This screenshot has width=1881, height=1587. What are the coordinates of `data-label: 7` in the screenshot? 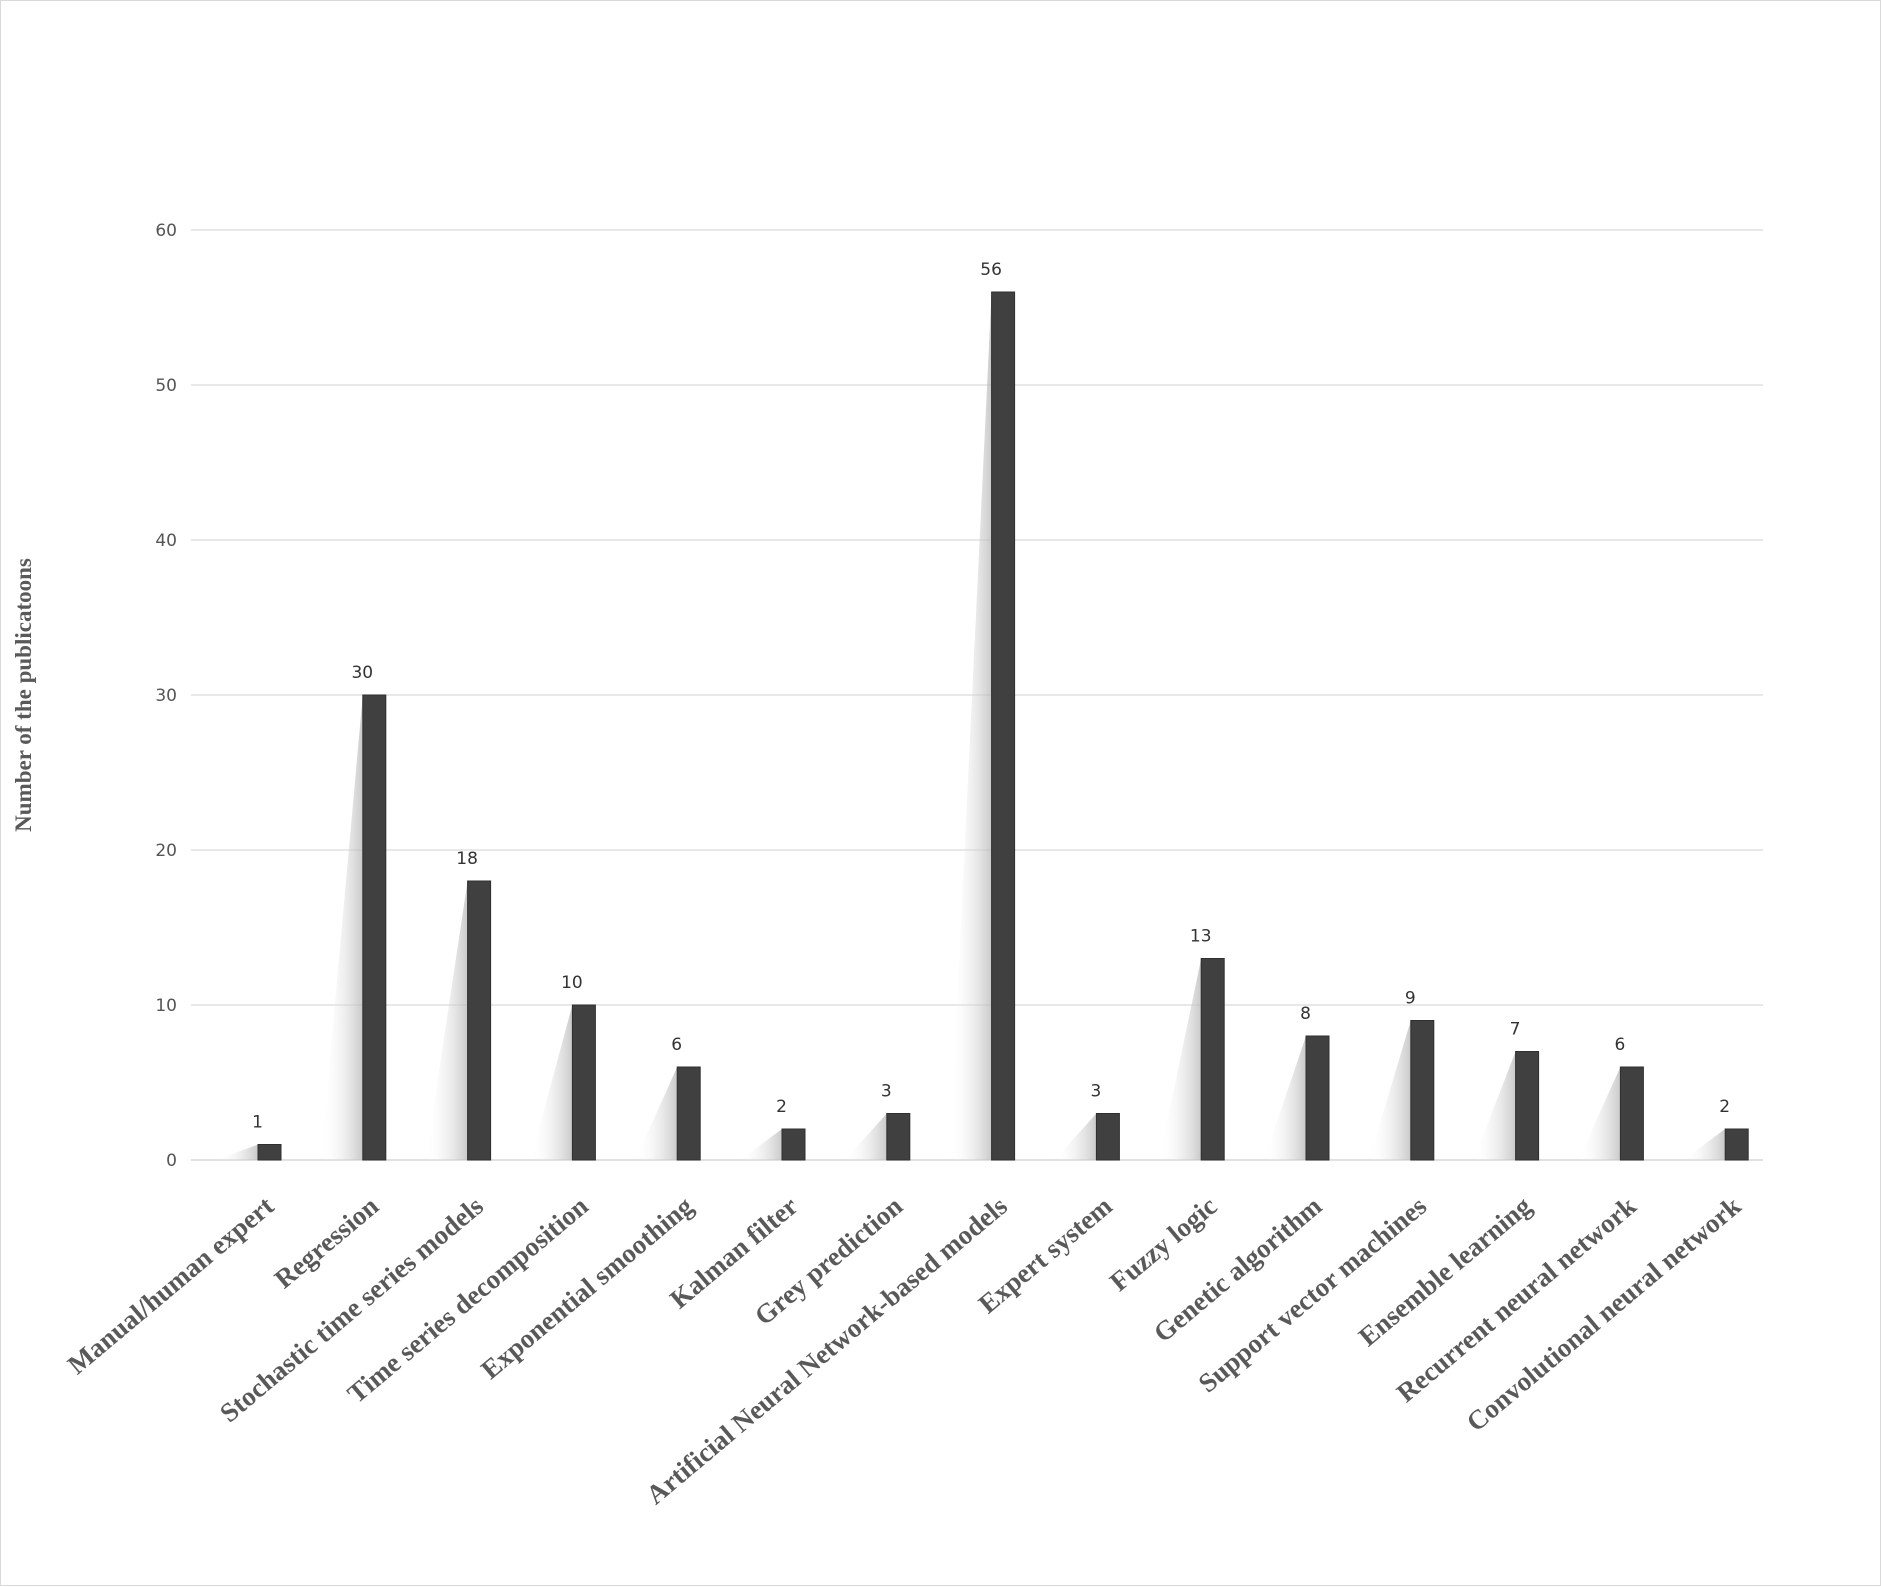 It's located at (1515, 1030).